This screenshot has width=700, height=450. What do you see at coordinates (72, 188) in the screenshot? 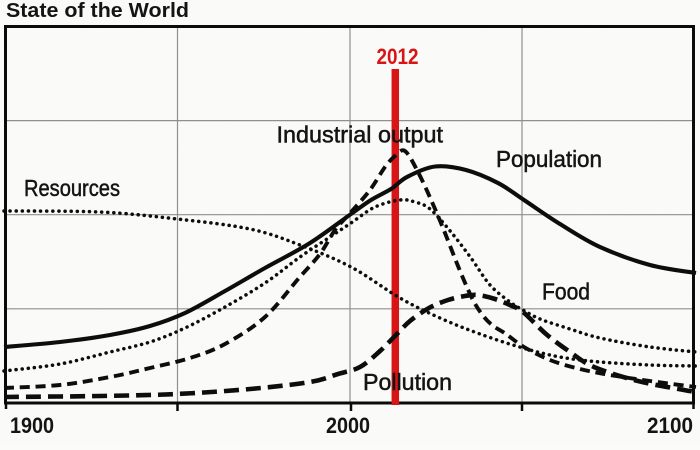
I see `svg-text: Resources` at bounding box center [72, 188].